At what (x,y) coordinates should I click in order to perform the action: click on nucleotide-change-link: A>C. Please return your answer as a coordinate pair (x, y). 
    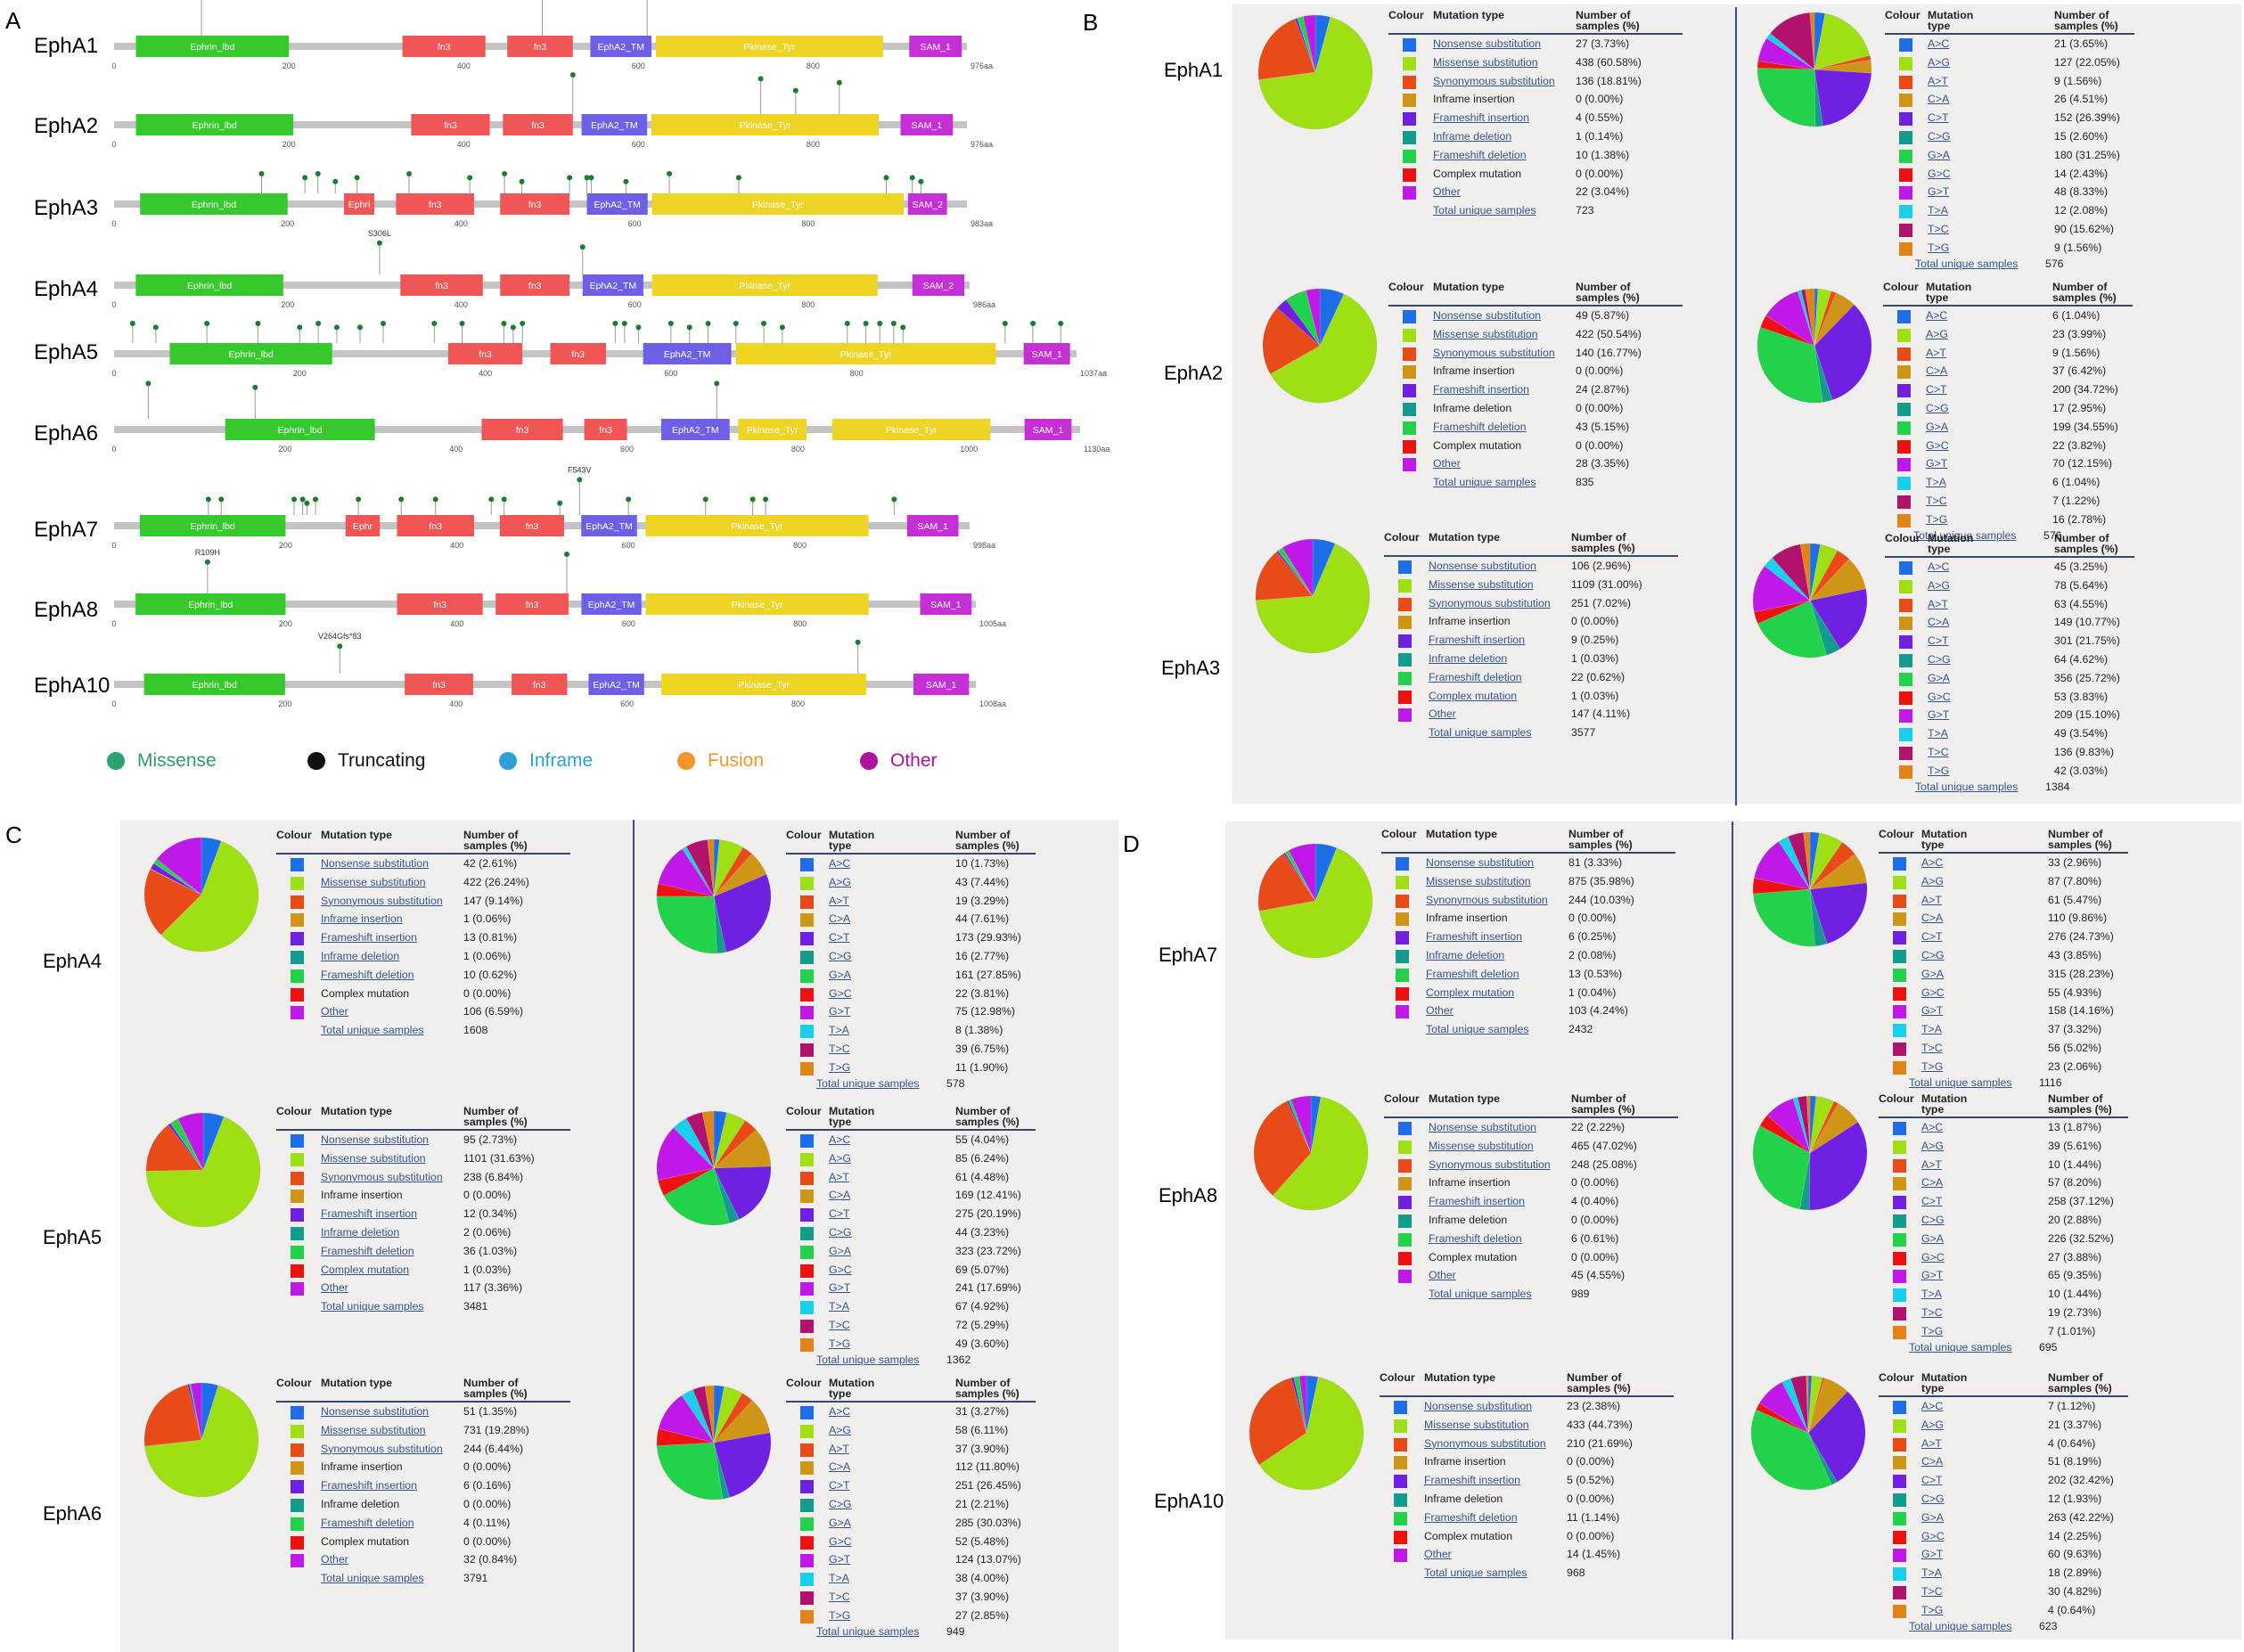
    Looking at the image, I should click on (1932, 863).